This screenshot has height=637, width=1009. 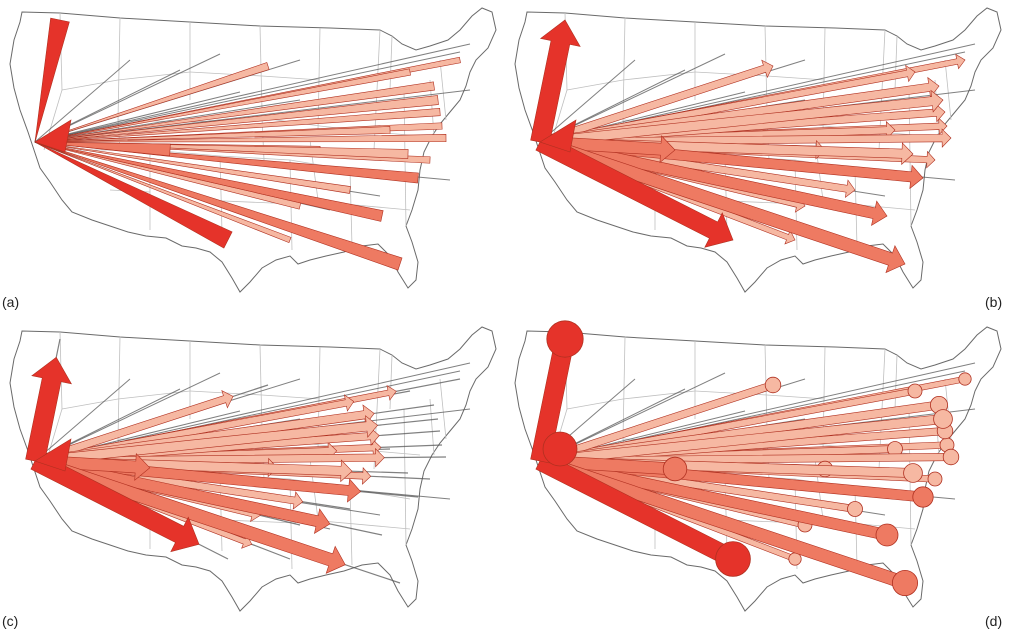 I want to click on panel-label-b: (b), so click(x=994, y=302).